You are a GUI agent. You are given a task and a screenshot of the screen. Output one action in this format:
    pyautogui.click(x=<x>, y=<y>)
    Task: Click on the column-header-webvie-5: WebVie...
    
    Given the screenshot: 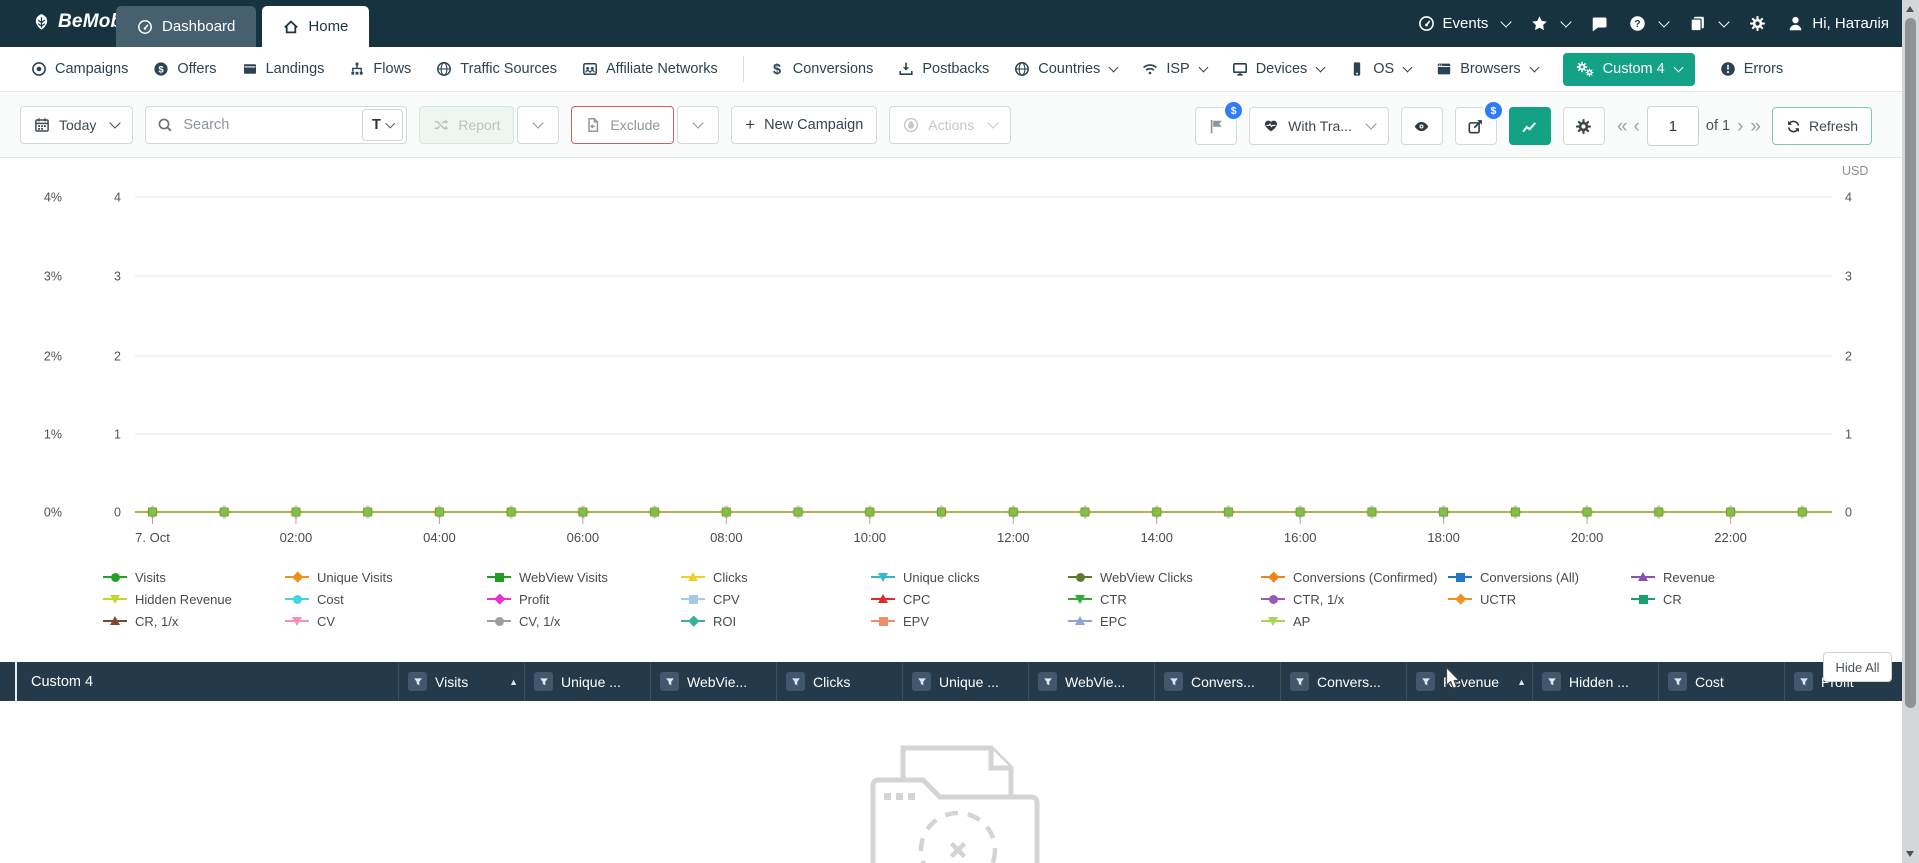 What is the action you would take?
    pyautogui.click(x=1091, y=681)
    